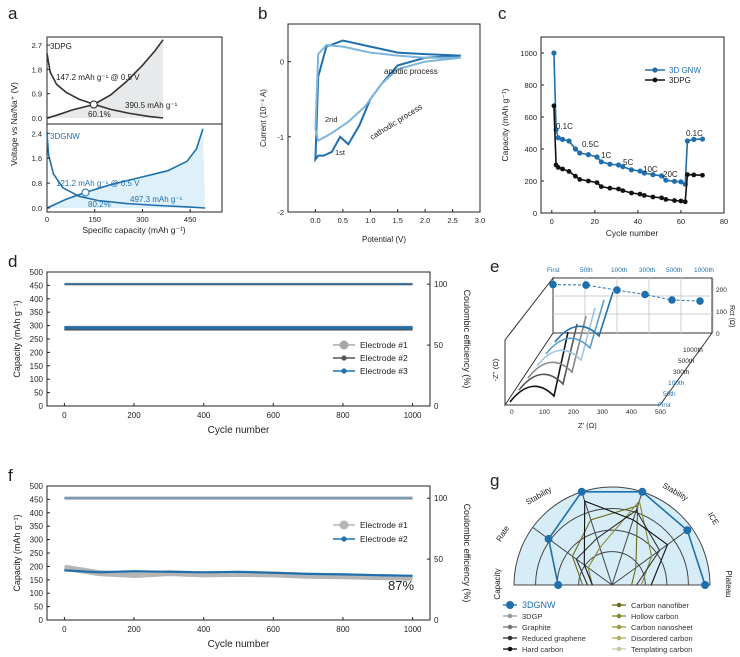  I want to click on panel-f-ytick: 150, so click(37, 580).